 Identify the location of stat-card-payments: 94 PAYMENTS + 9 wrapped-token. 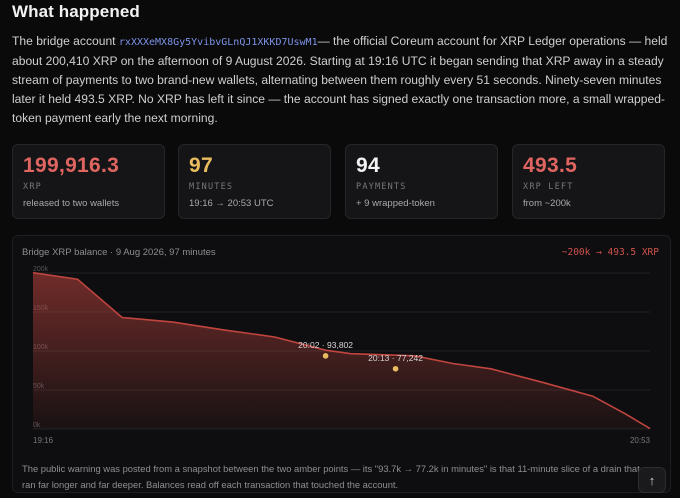
(421, 181).